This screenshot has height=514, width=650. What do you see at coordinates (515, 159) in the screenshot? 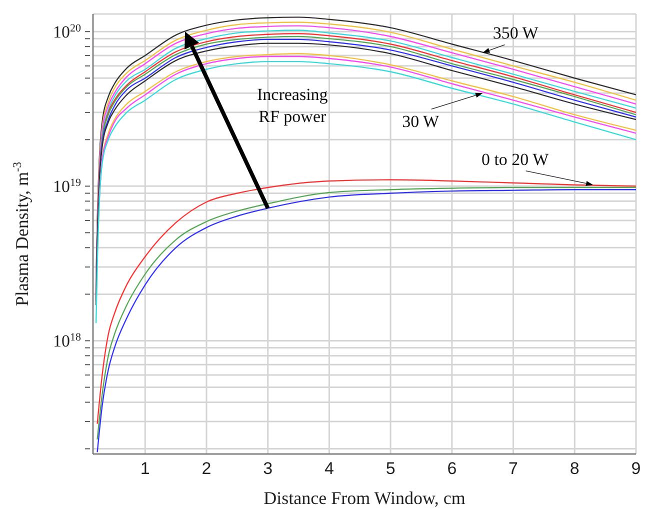
I see `annotation: 0 to 20 W` at bounding box center [515, 159].